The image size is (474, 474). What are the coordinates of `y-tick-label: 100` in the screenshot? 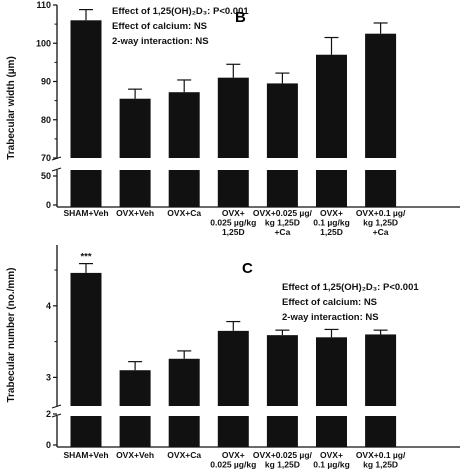 It's located at (43, 43).